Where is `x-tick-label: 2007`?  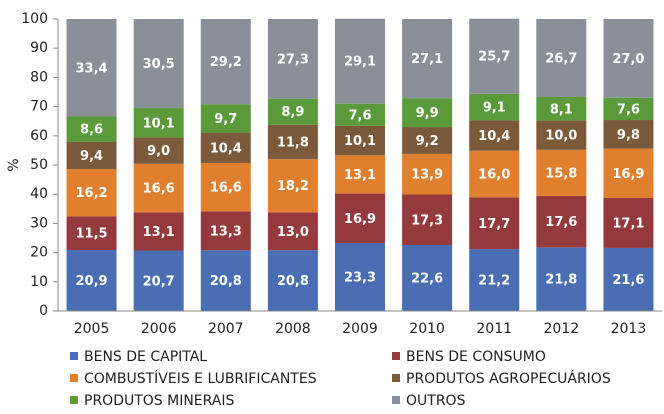 x-tick-label: 2007 is located at coordinates (226, 329).